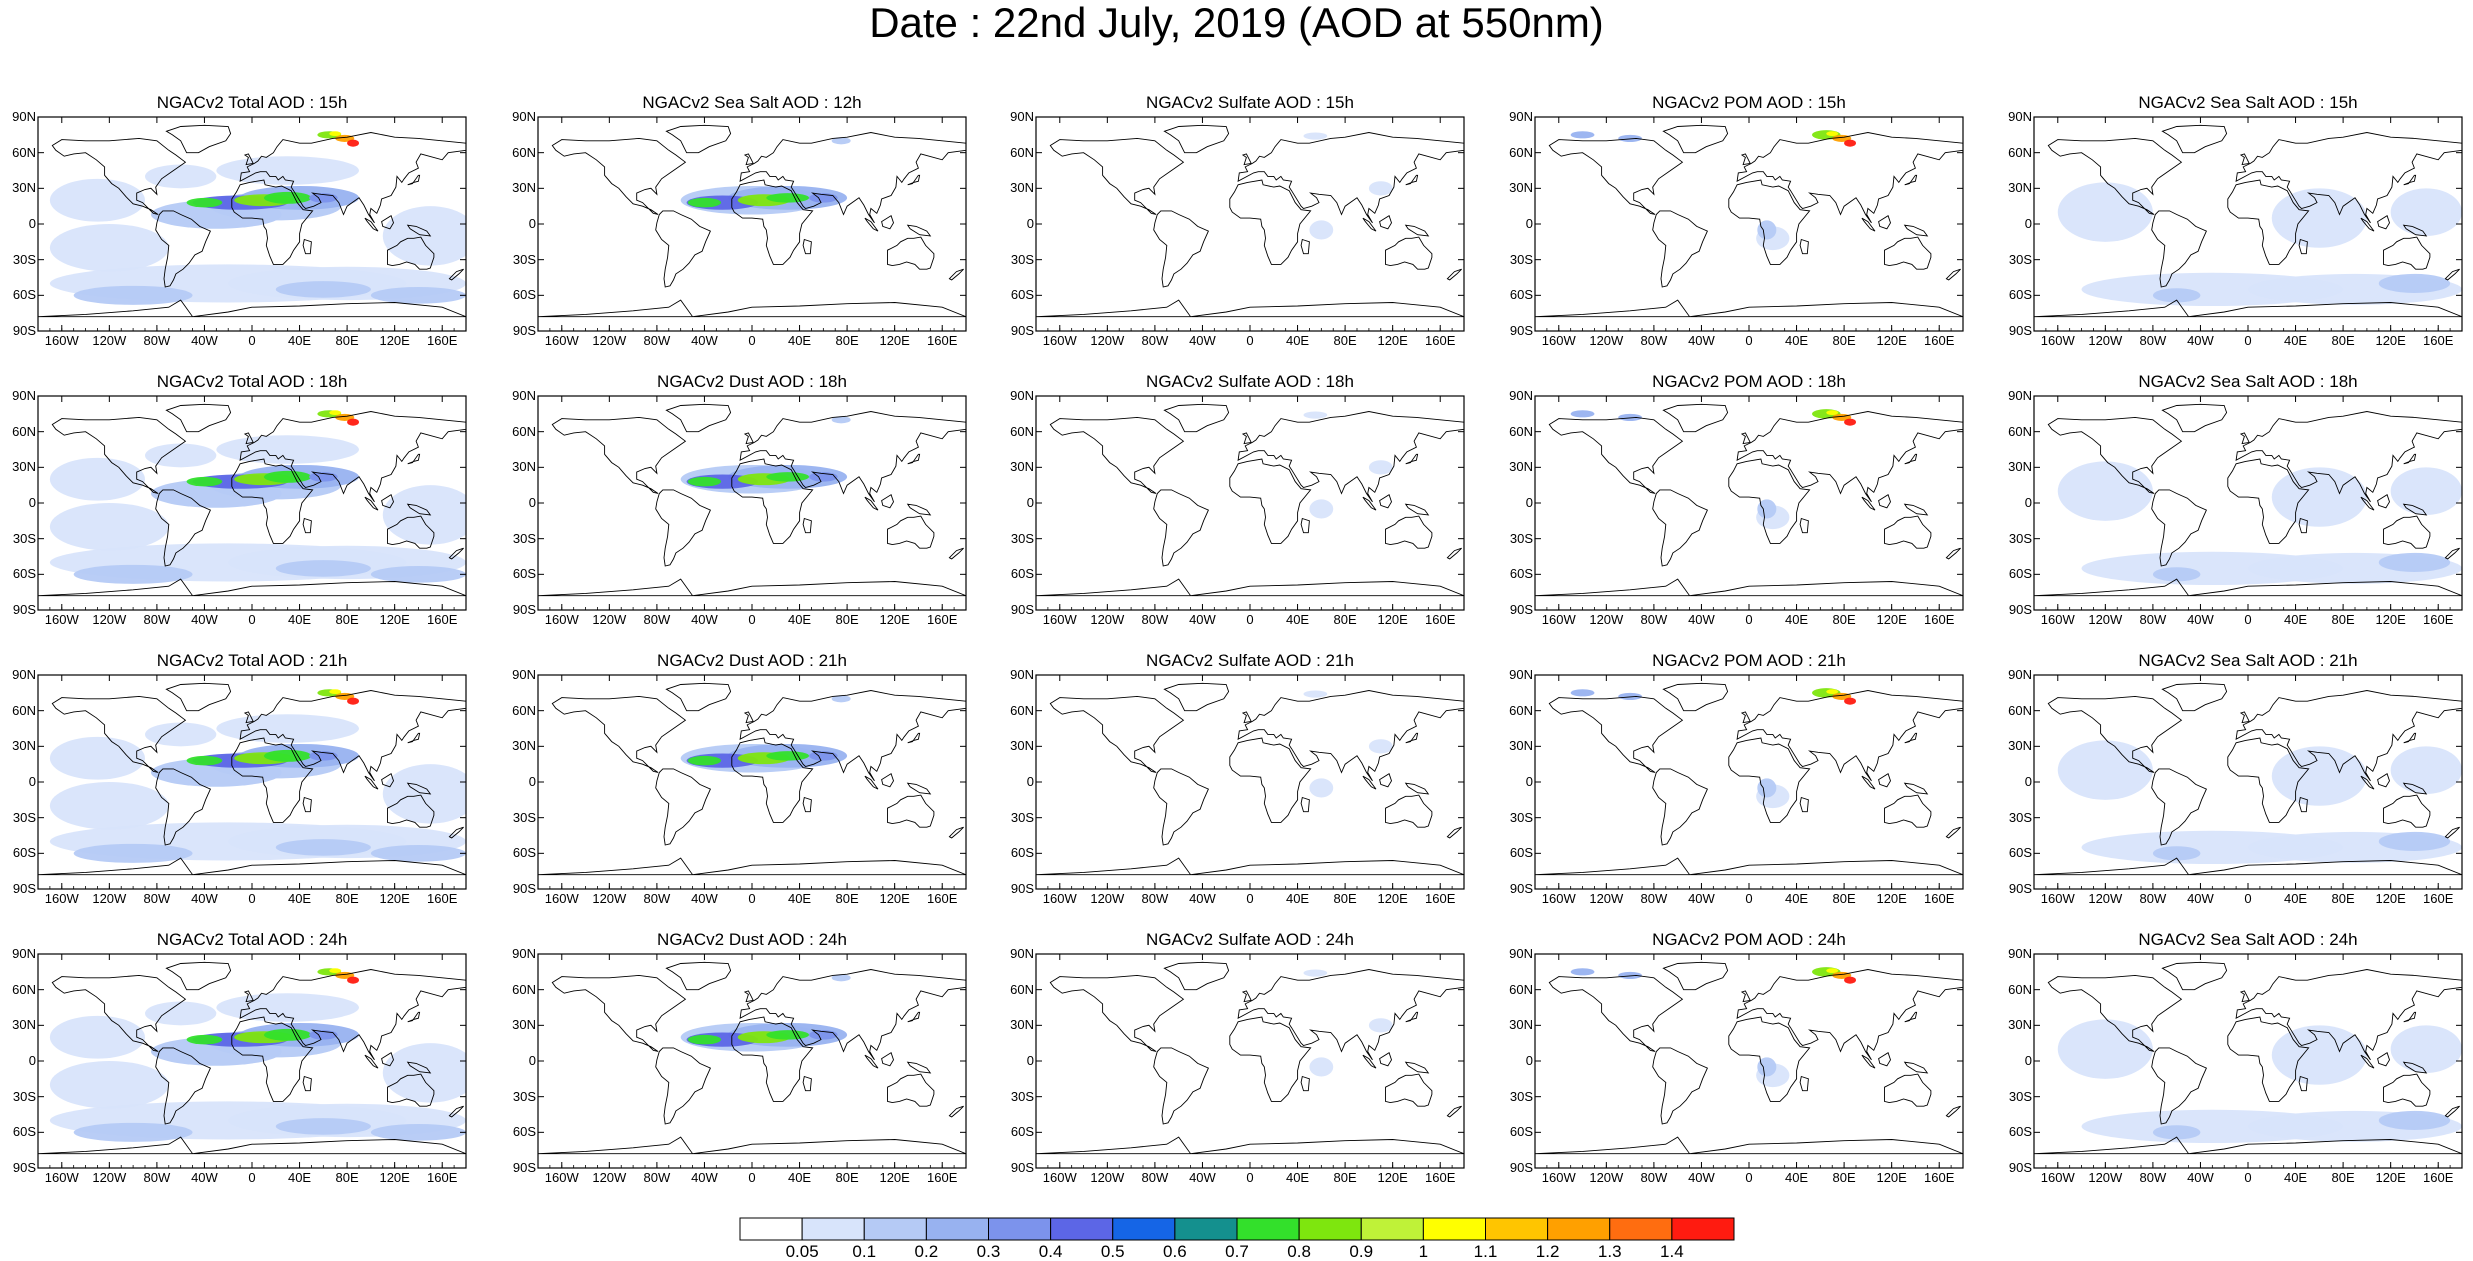 The height and width of the screenshot is (1261, 2473). I want to click on colorbar-label: 0.8, so click(1299, 1251).